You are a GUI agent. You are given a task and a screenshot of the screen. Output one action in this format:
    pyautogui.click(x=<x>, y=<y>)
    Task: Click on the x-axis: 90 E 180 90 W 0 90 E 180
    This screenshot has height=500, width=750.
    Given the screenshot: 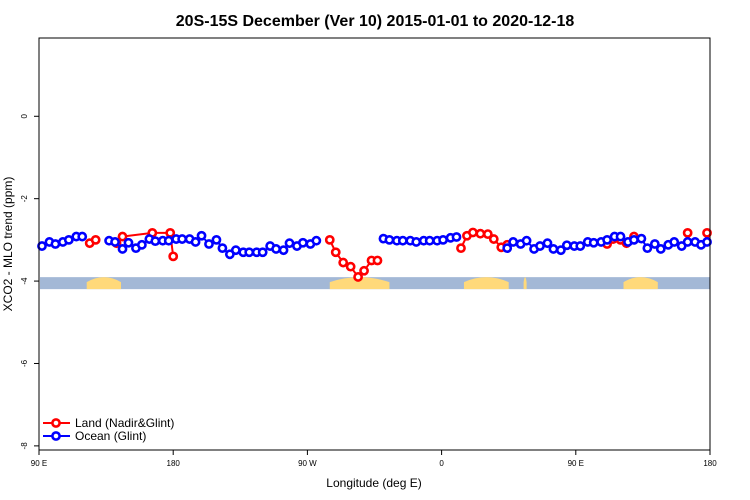 What is the action you would take?
    pyautogui.click(x=374, y=459)
    